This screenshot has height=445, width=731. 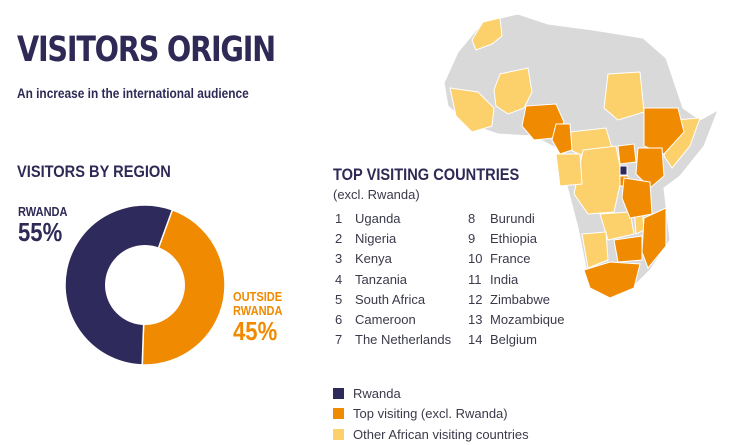 I want to click on top-visiting-countries, so click(x=603, y=201).